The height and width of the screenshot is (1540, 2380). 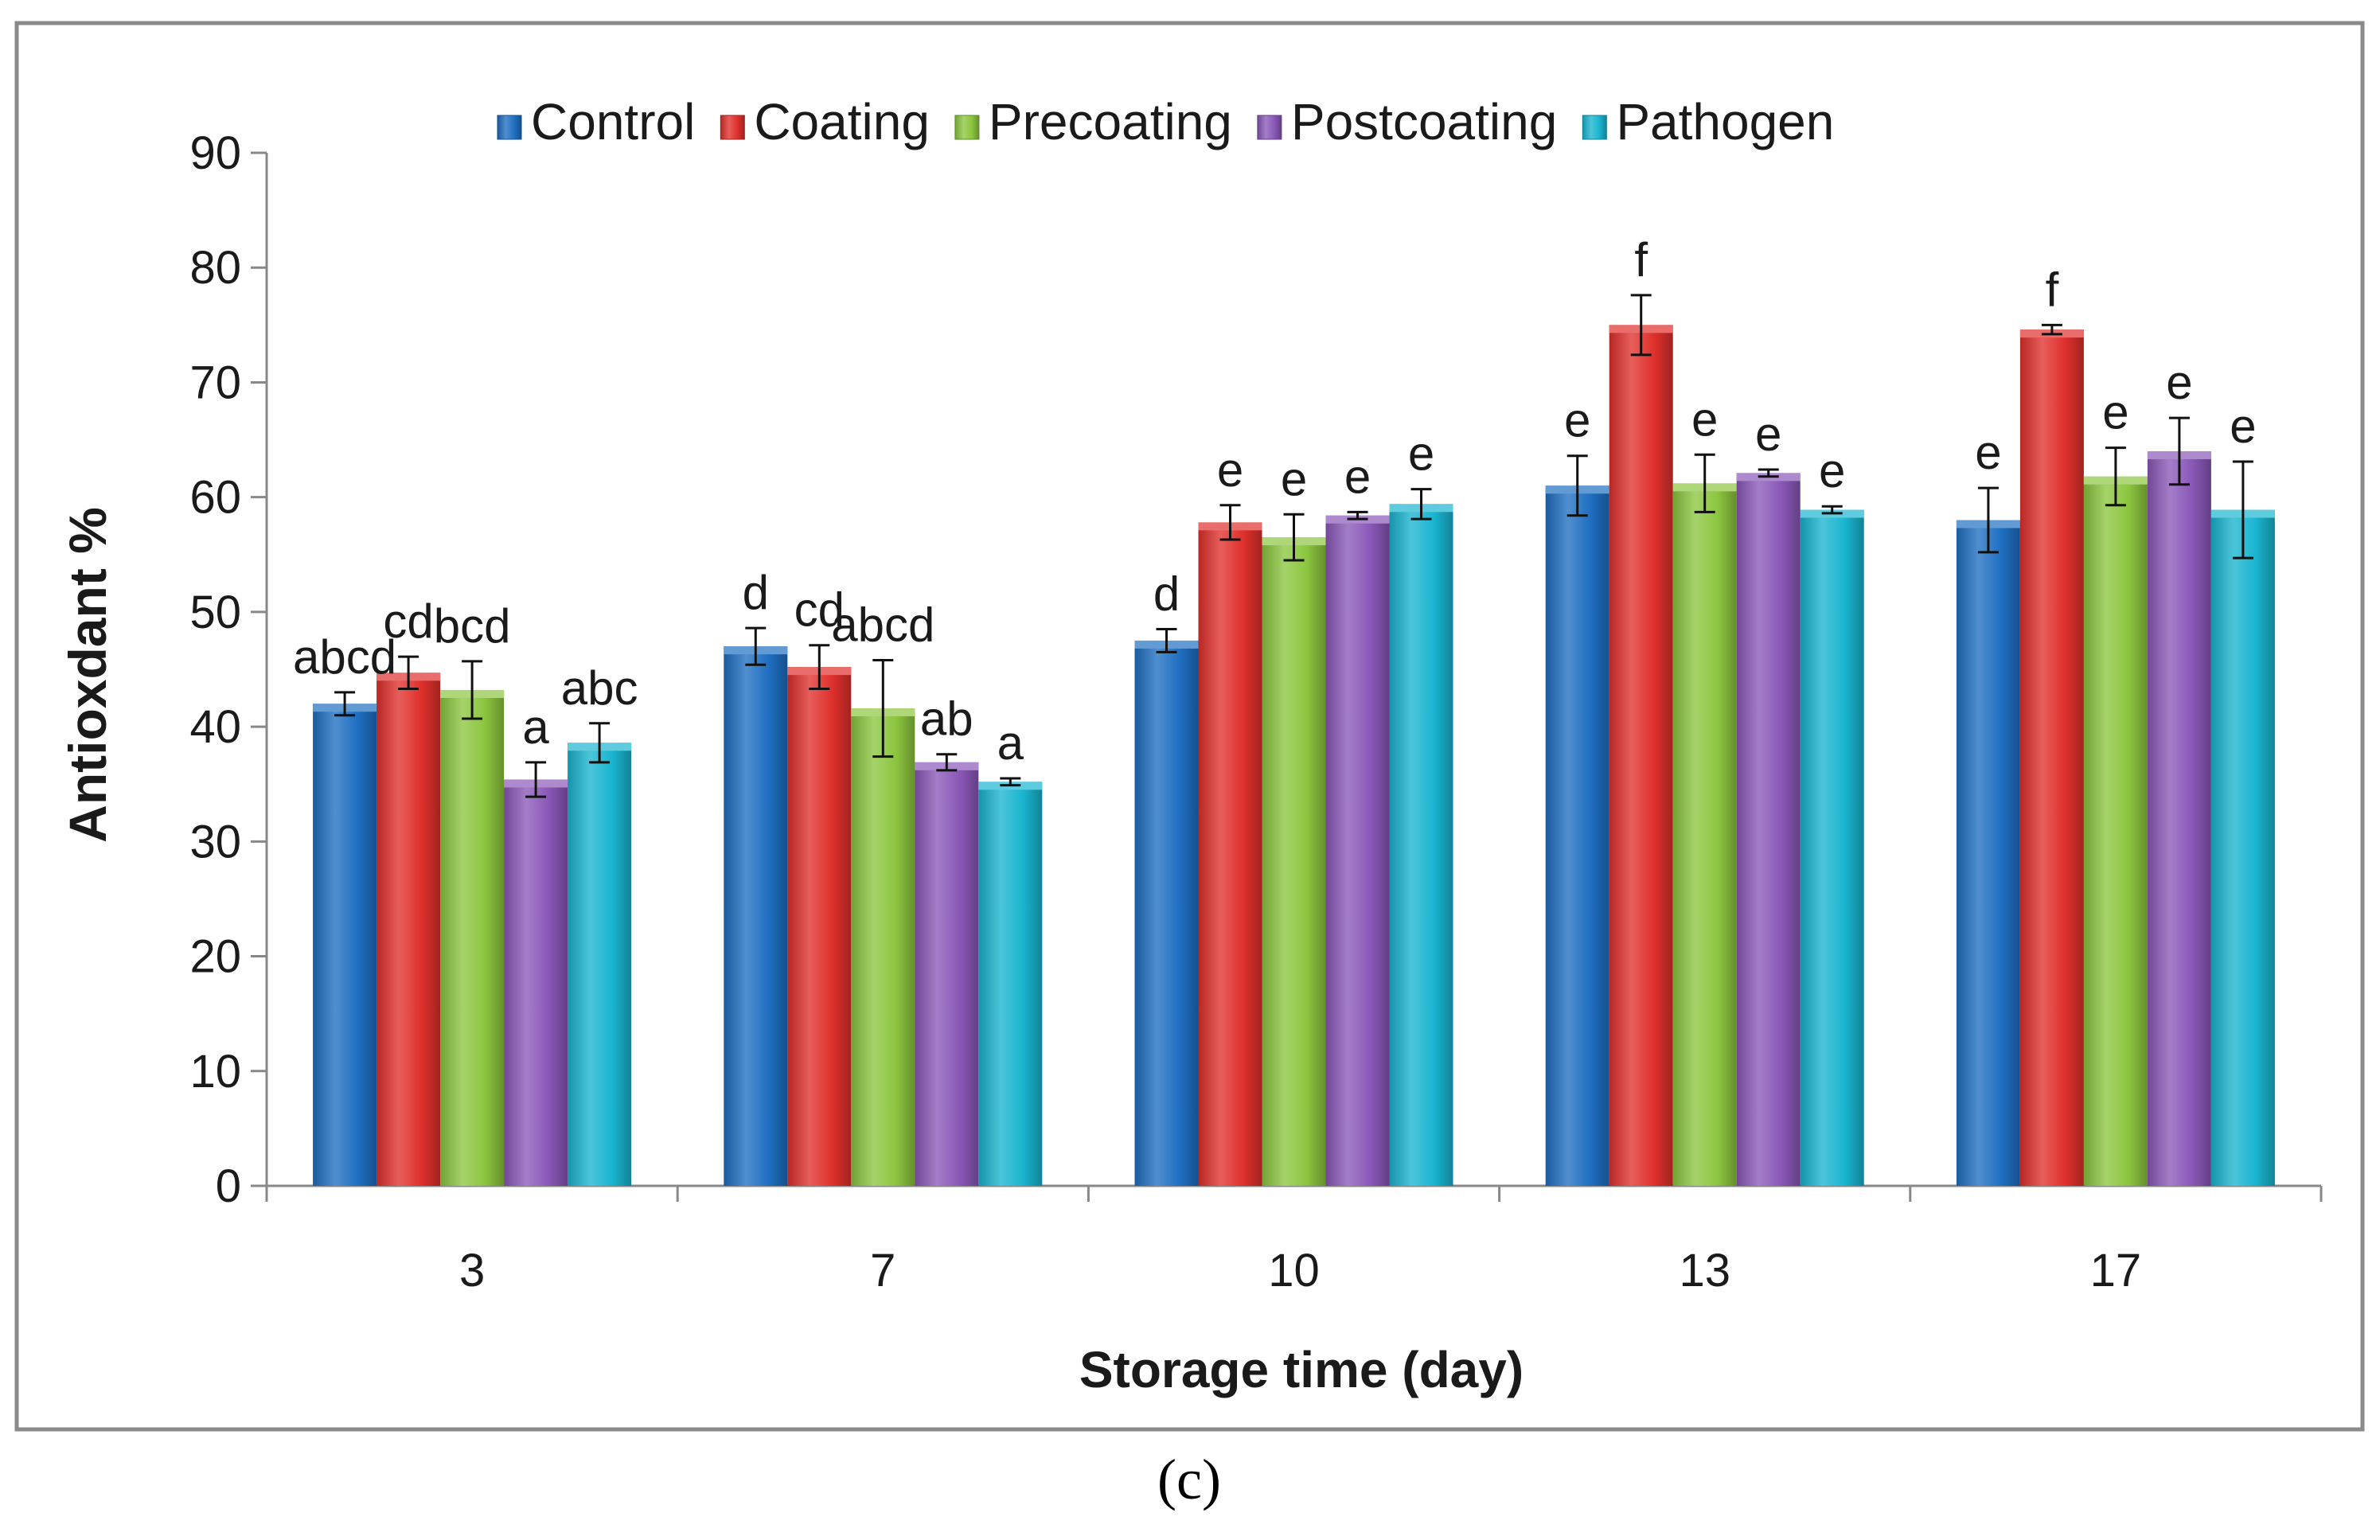 What do you see at coordinates (613, 122) in the screenshot?
I see `legend-label: Control` at bounding box center [613, 122].